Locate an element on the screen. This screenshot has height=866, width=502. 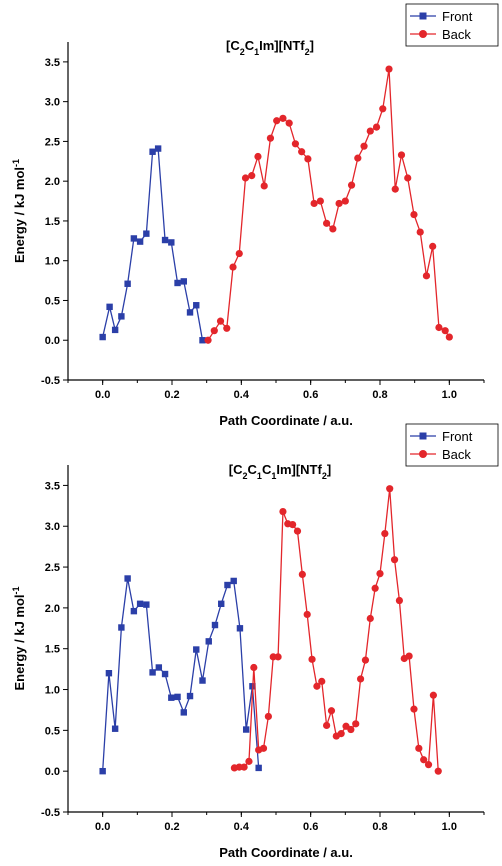
y-tick-label: 2.5 is located at coordinates (52, 142).